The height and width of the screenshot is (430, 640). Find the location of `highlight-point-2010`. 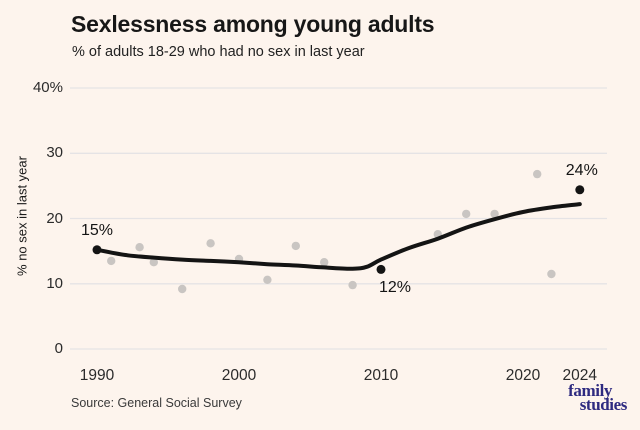

highlight-point-2010 is located at coordinates (381, 269).